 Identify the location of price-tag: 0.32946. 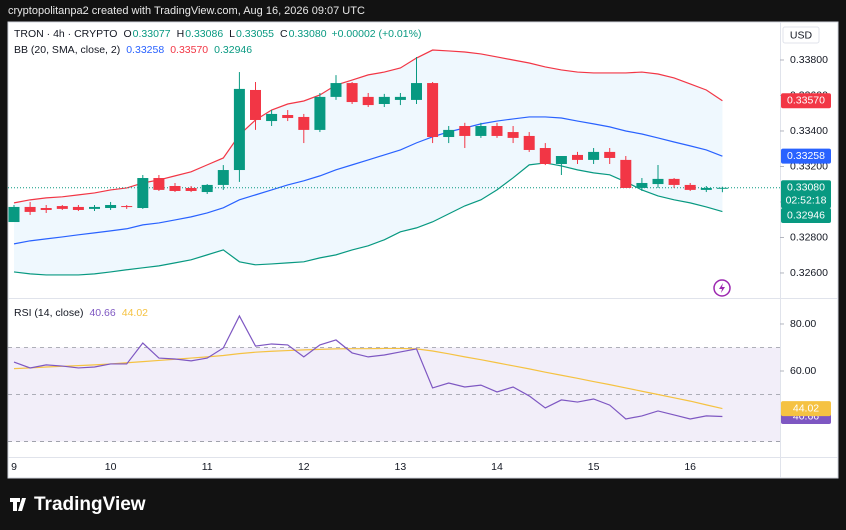
(806, 215).